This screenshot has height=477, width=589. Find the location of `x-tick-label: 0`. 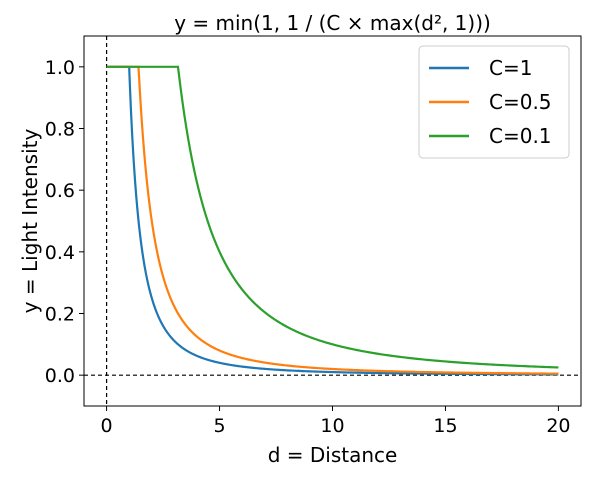

x-tick-label: 0 is located at coordinates (107, 426).